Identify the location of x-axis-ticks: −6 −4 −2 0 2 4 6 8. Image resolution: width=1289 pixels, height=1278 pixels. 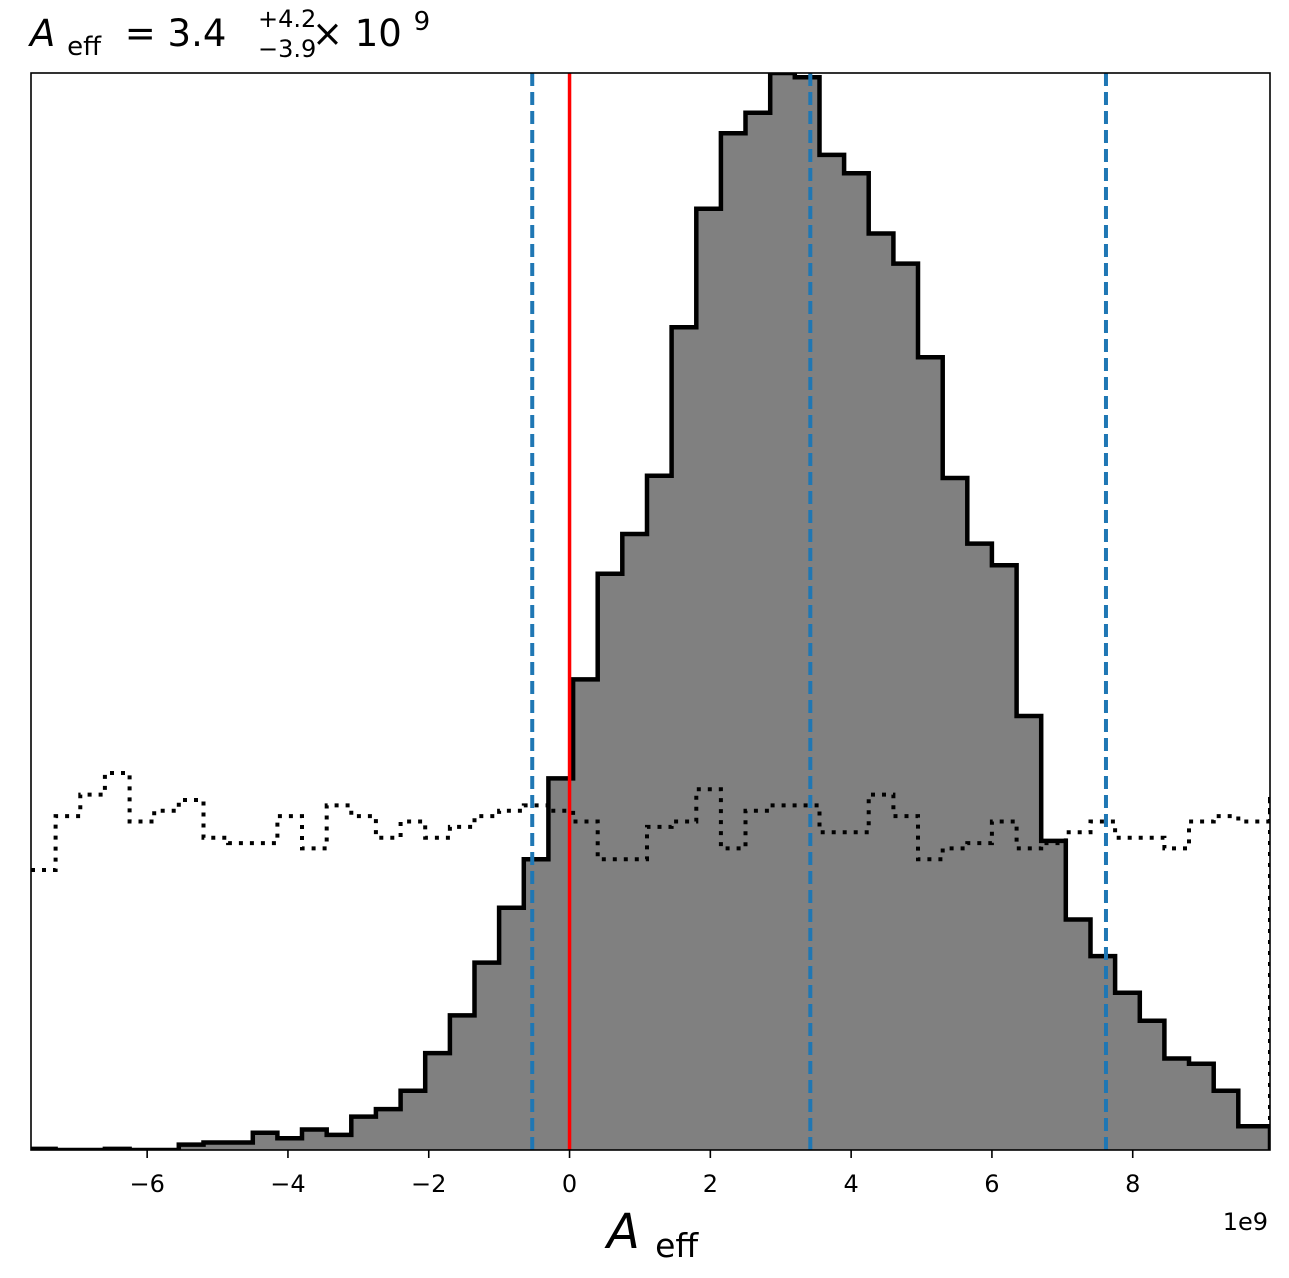
(634, 1174).